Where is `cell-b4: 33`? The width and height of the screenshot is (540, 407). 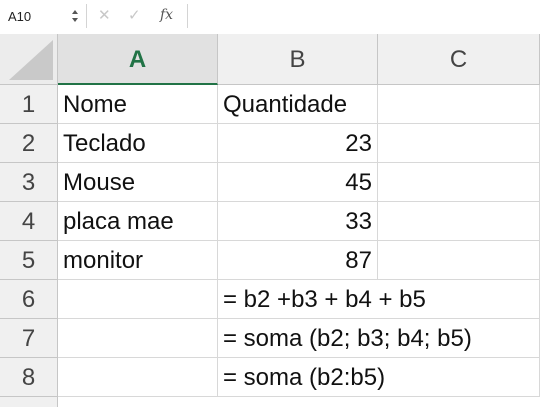
cell-b4: 33 is located at coordinates (298, 221).